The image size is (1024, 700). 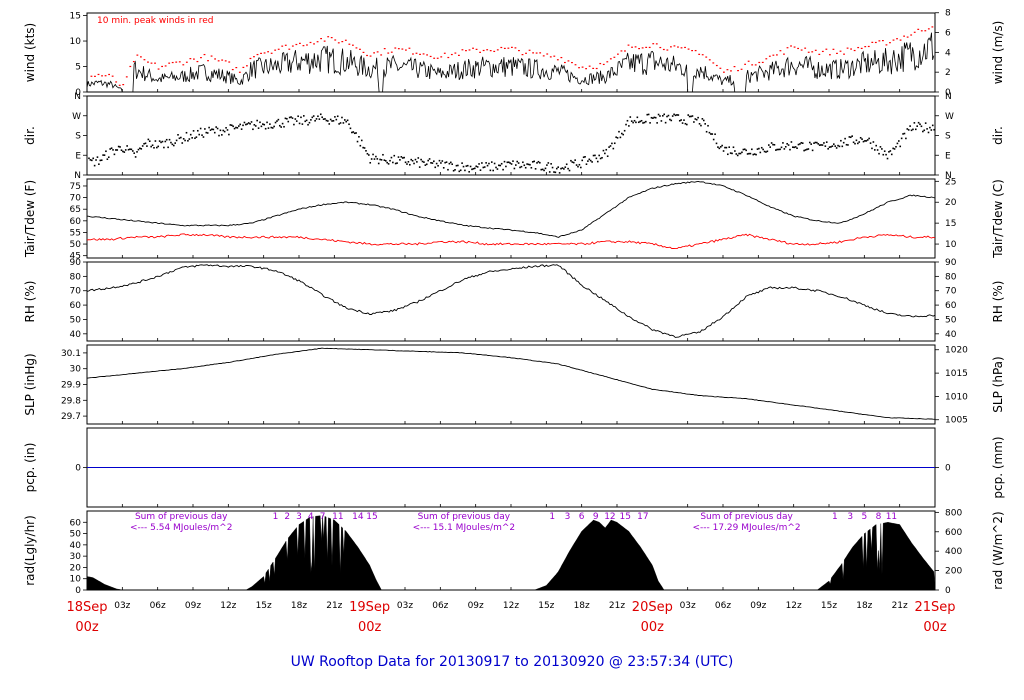 What do you see at coordinates (76, 306) in the screenshot?
I see `y-tick-label: 60` at bounding box center [76, 306].